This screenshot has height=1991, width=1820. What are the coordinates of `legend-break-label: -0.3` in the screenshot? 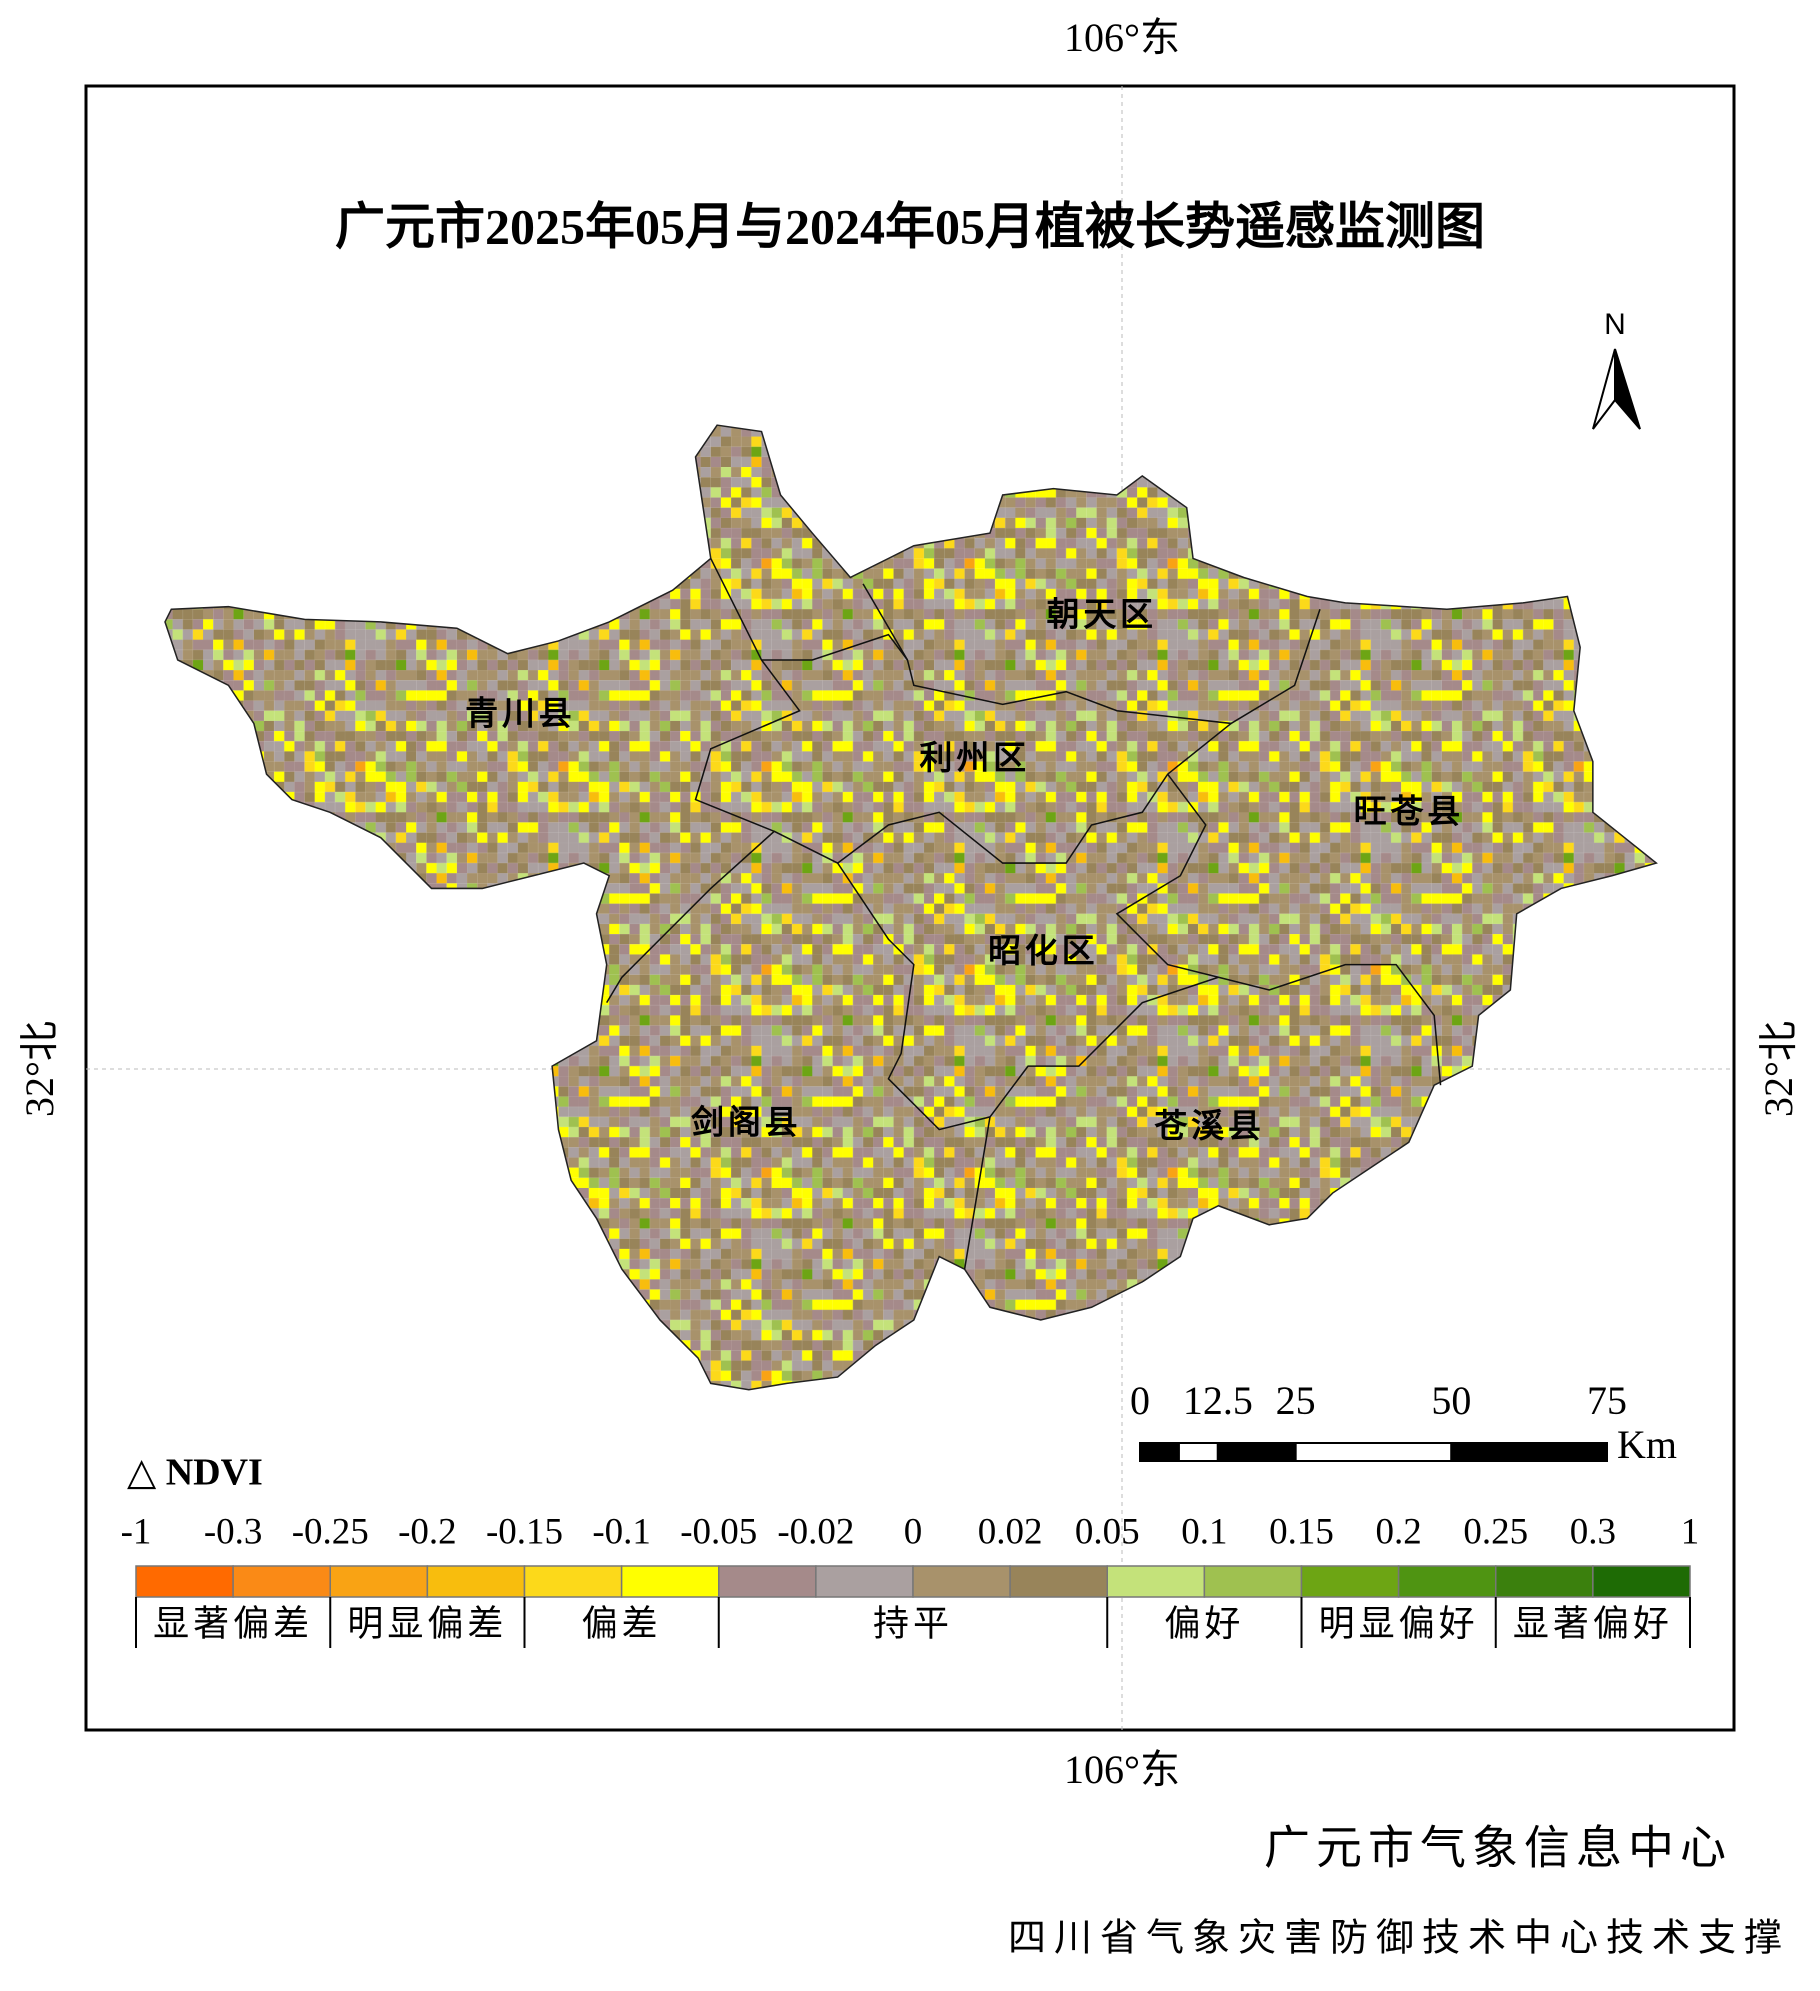 It's located at (233, 1531).